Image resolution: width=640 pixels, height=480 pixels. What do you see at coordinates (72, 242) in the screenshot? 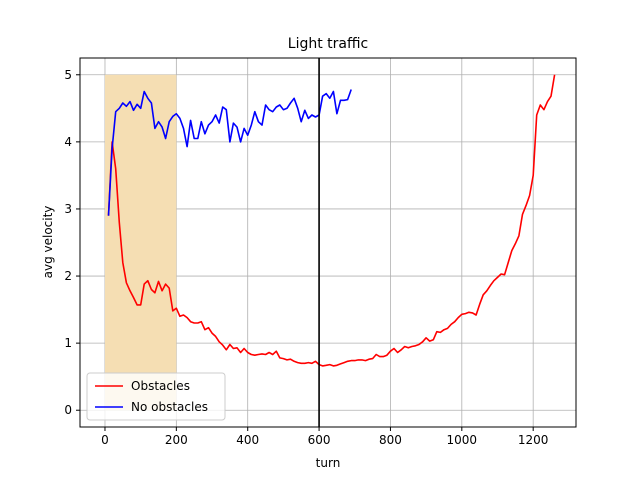
I see `y-ticks: 0 1 2 3 4 5` at bounding box center [72, 242].